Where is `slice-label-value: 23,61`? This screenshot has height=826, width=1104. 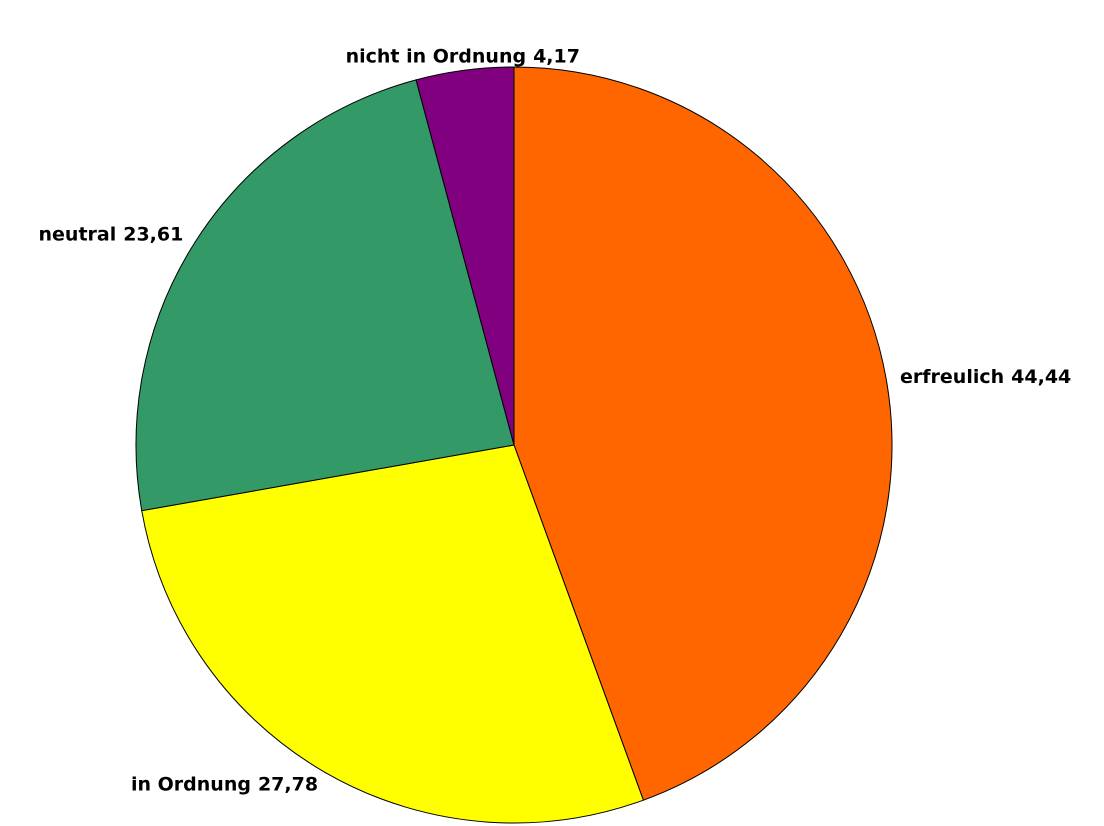 slice-label-value: 23,61 is located at coordinates (153, 234).